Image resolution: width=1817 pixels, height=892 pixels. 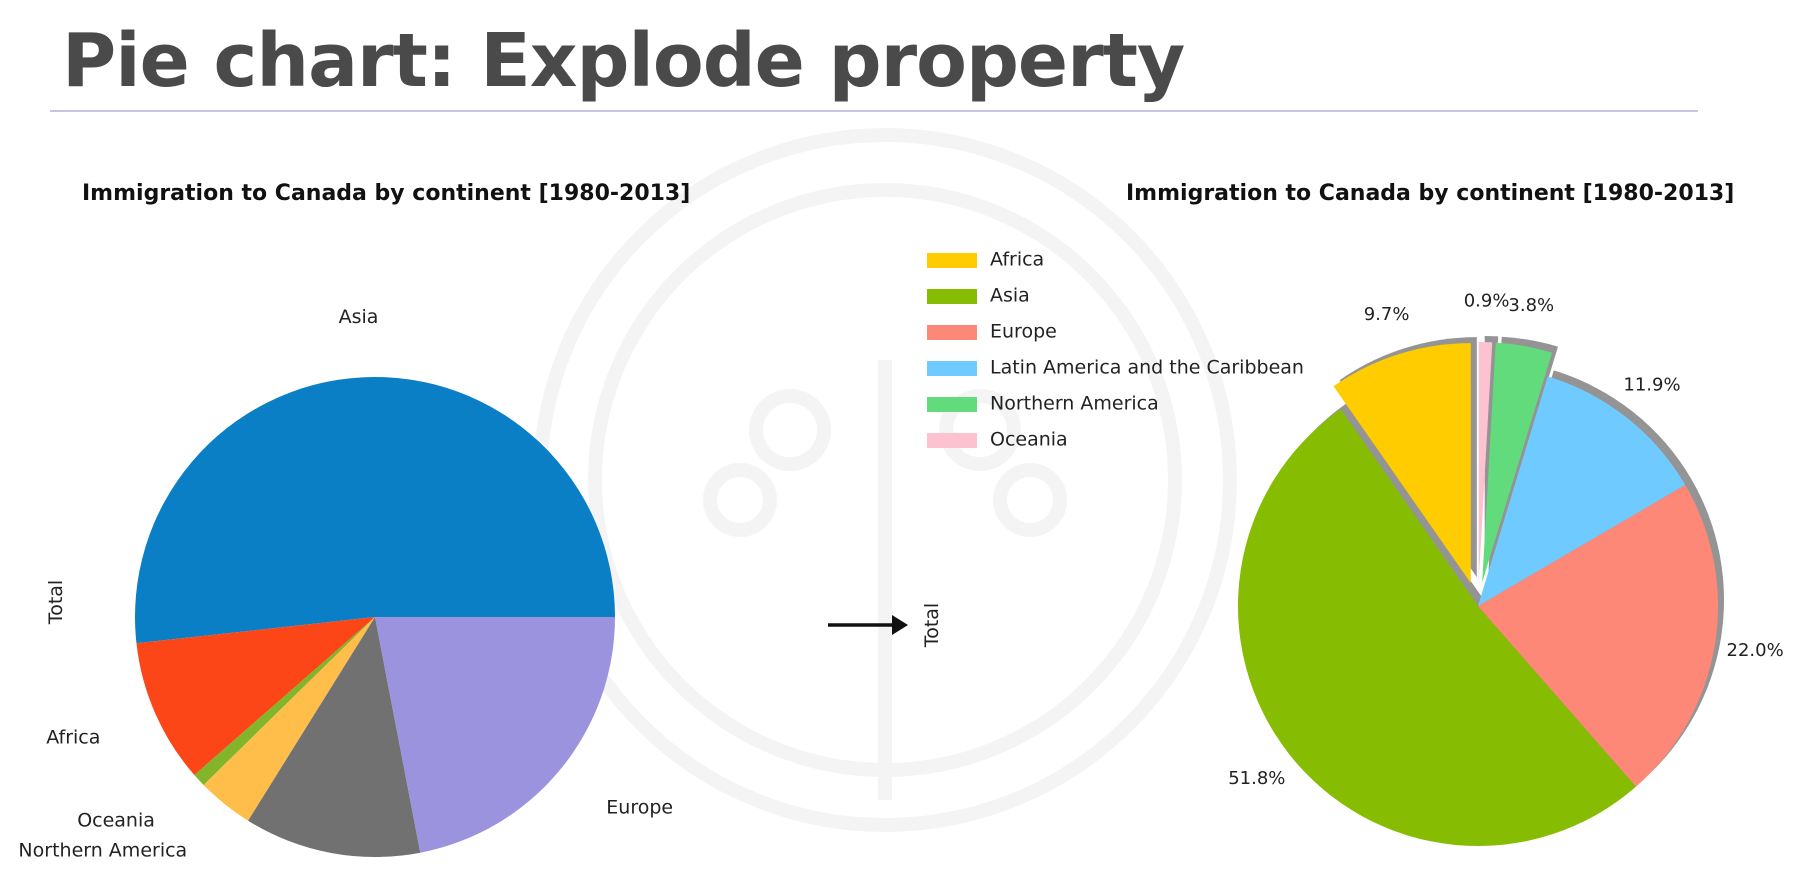 What do you see at coordinates (284, 701) in the screenshot?
I see `left-slice-oceania` at bounding box center [284, 701].